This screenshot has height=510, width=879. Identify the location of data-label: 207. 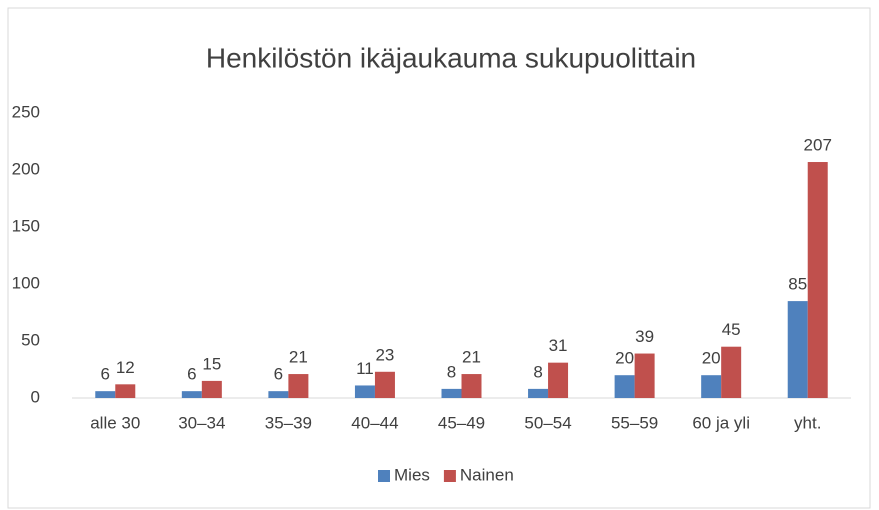
(818, 145).